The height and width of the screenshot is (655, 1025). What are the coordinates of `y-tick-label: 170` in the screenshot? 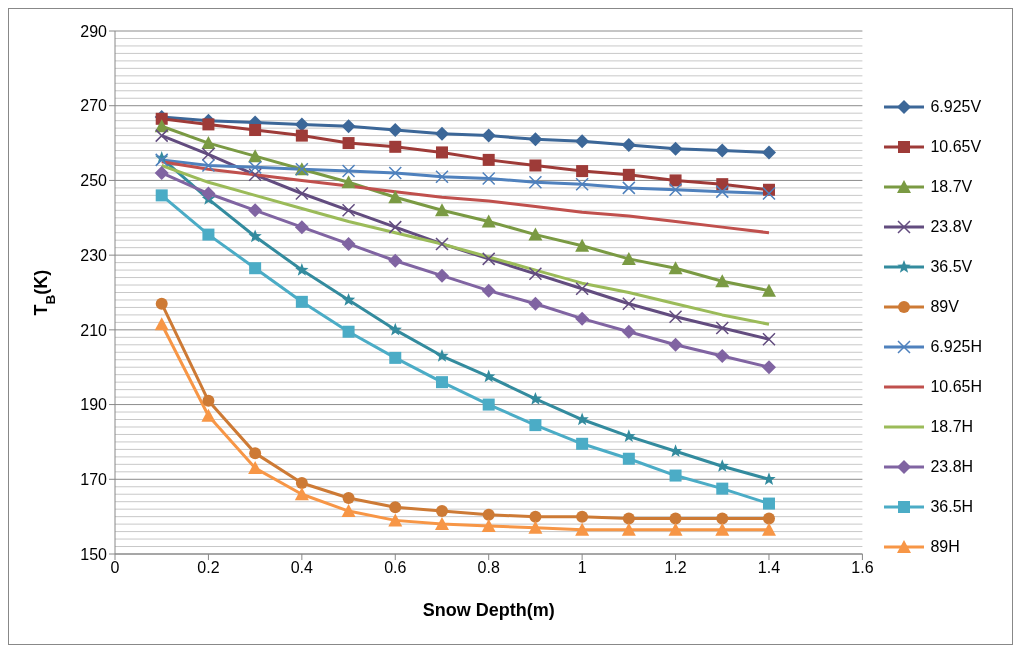 It's located at (94, 479).